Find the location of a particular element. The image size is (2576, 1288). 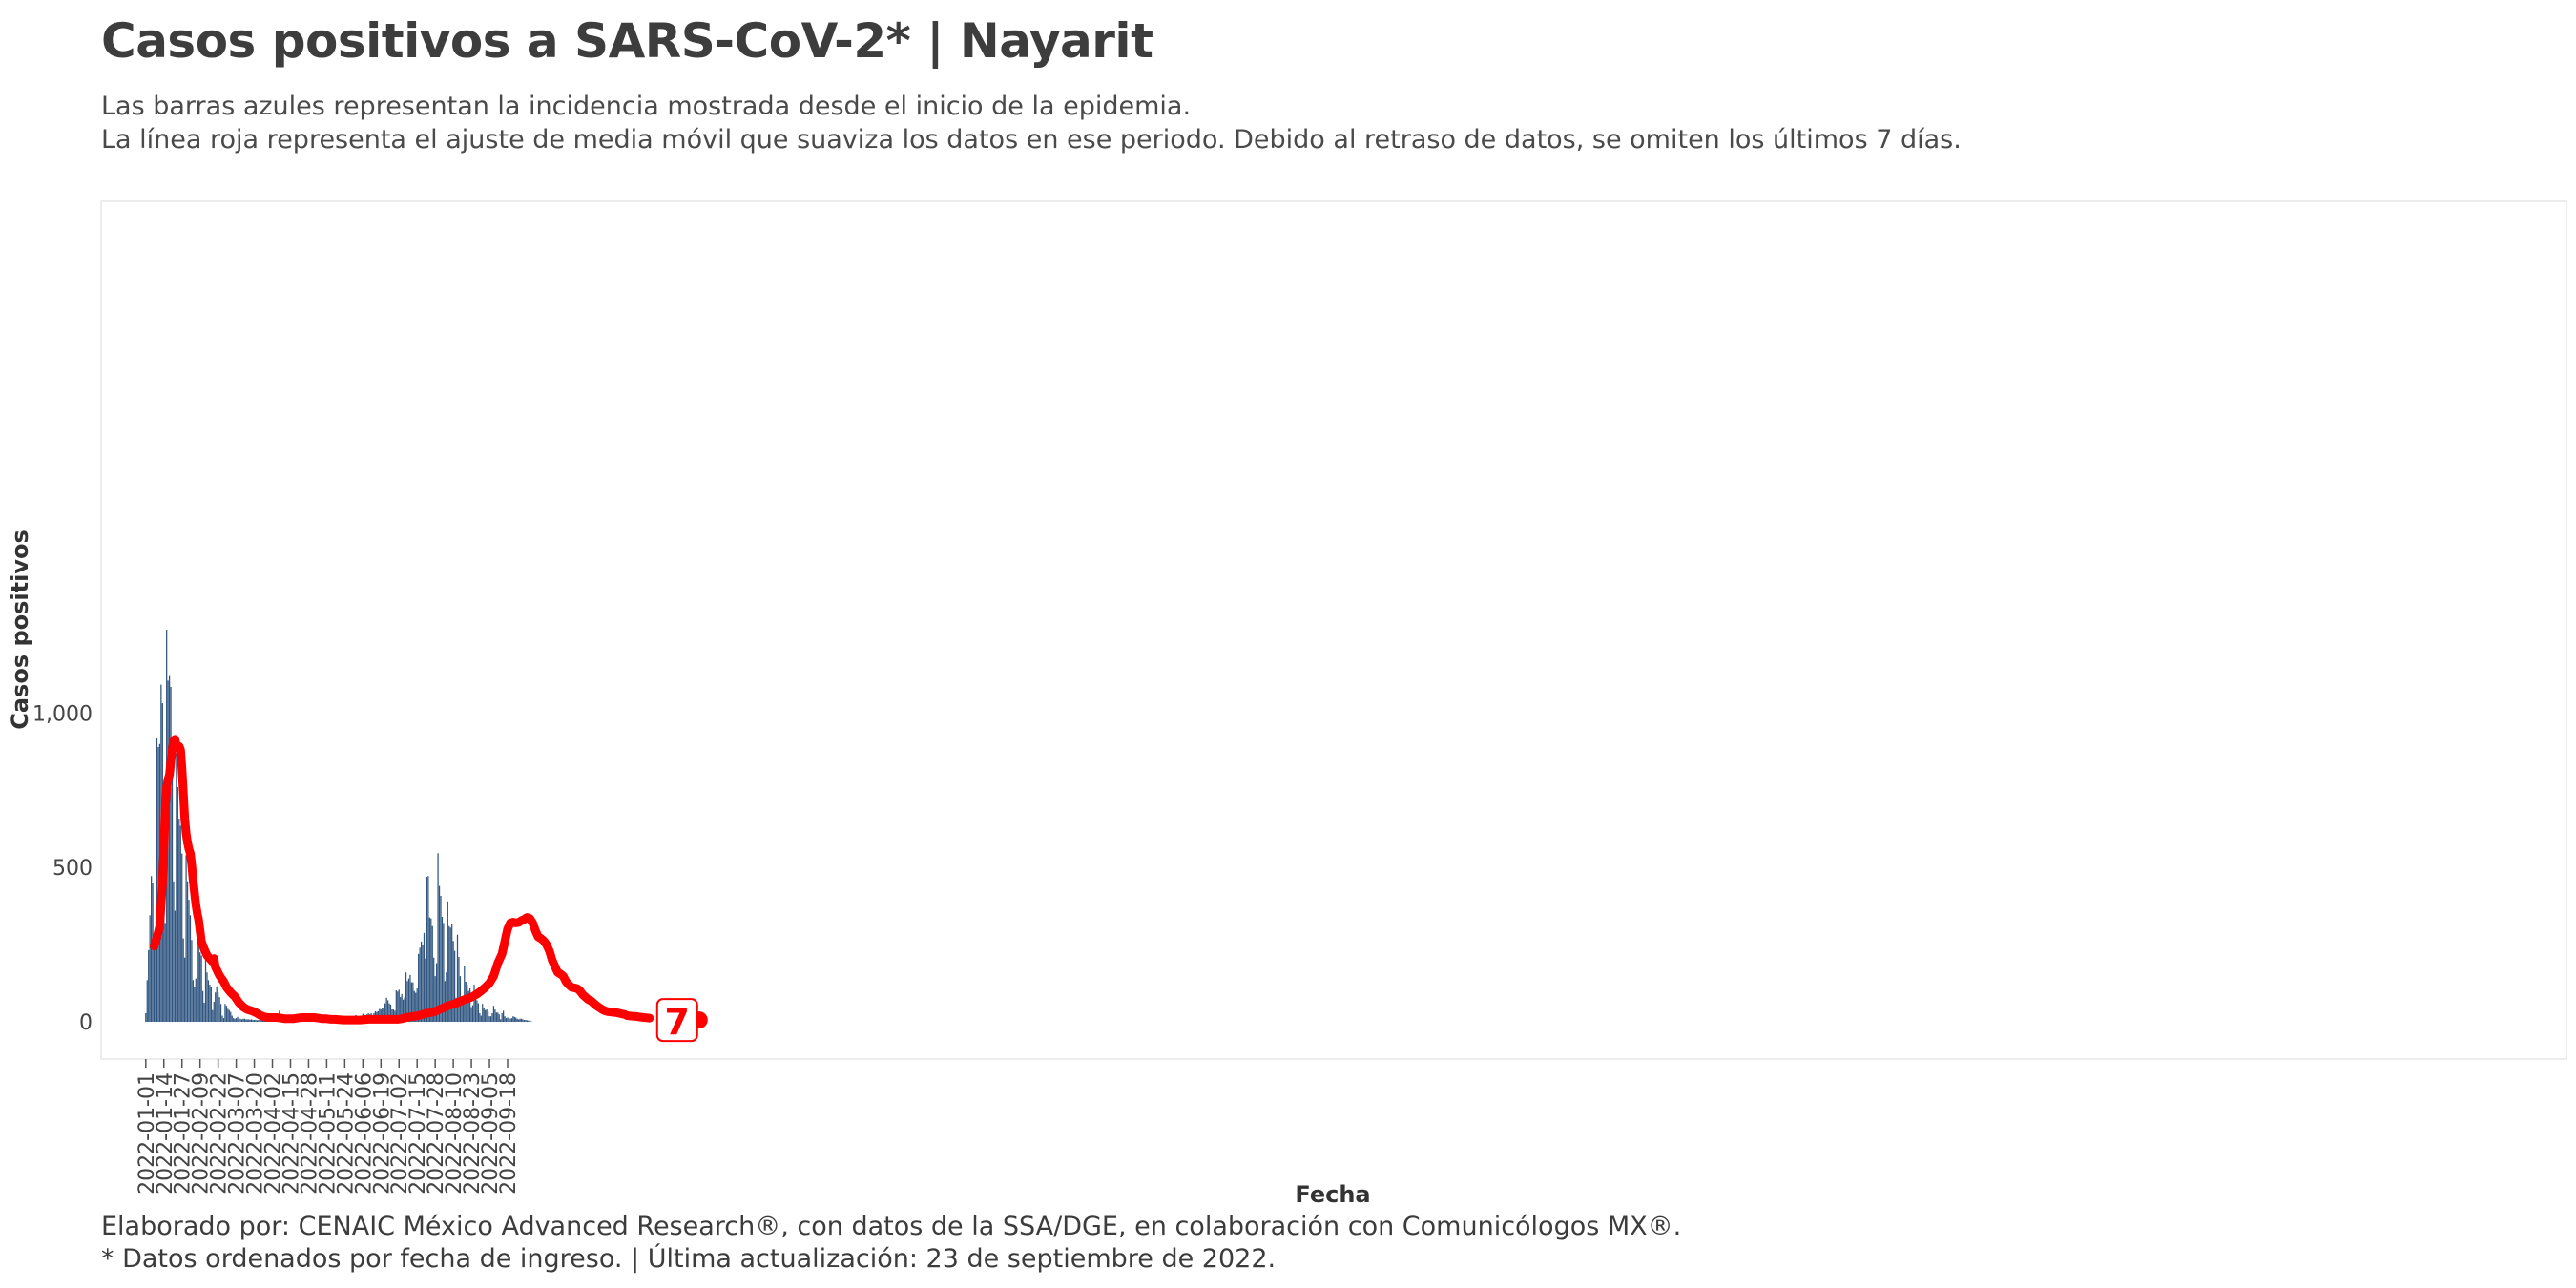

x-tick-label: 2022-02-09 is located at coordinates (202, 1133).